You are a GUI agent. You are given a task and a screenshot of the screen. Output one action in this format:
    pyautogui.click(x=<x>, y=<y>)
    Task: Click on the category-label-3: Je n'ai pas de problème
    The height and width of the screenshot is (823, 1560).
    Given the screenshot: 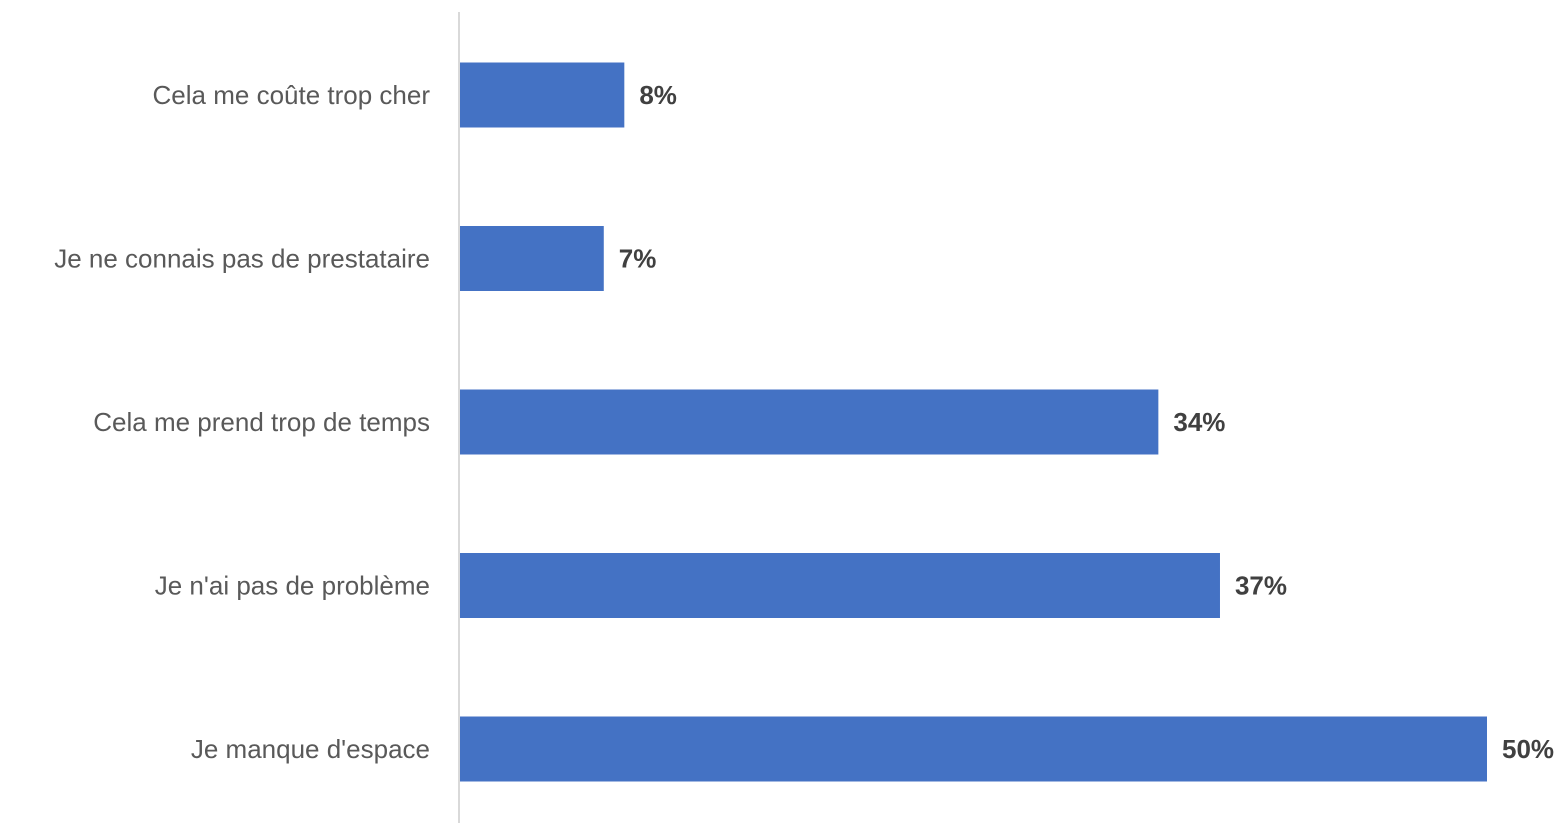 What is the action you would take?
    pyautogui.click(x=292, y=586)
    